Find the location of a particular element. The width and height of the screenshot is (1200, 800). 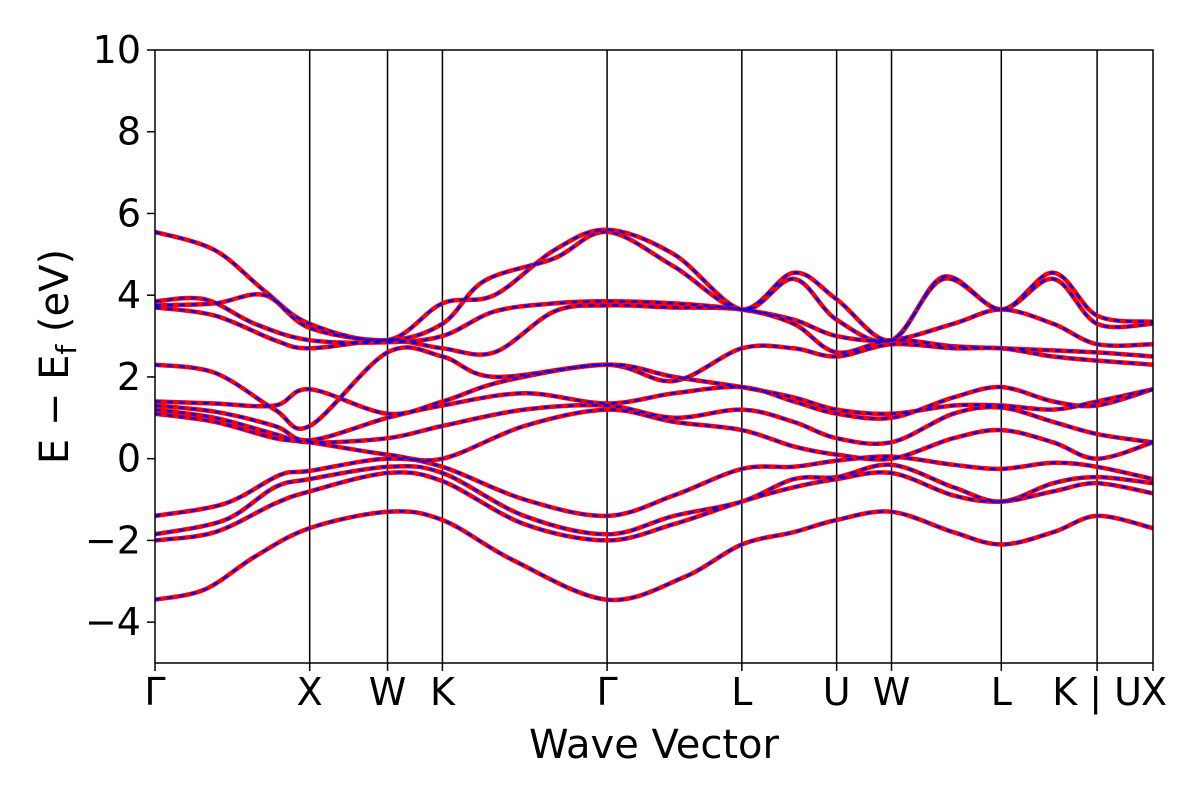

y-axis-label-unit is located at coordinates (55, 338).